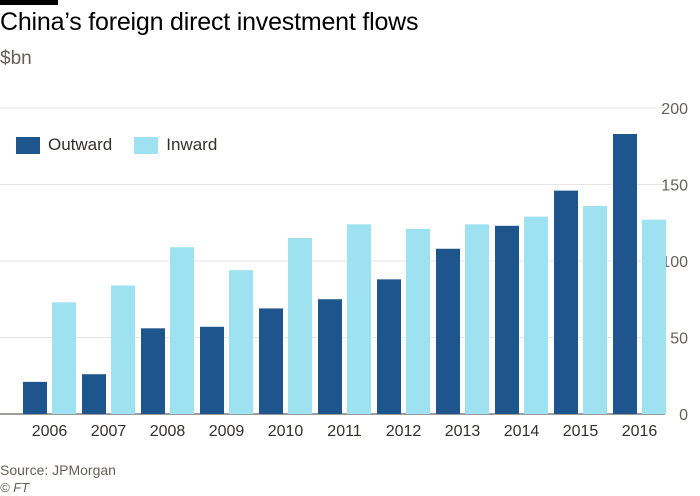  Describe the element at coordinates (625, 274) in the screenshot. I see `bar-outward-2016` at that location.